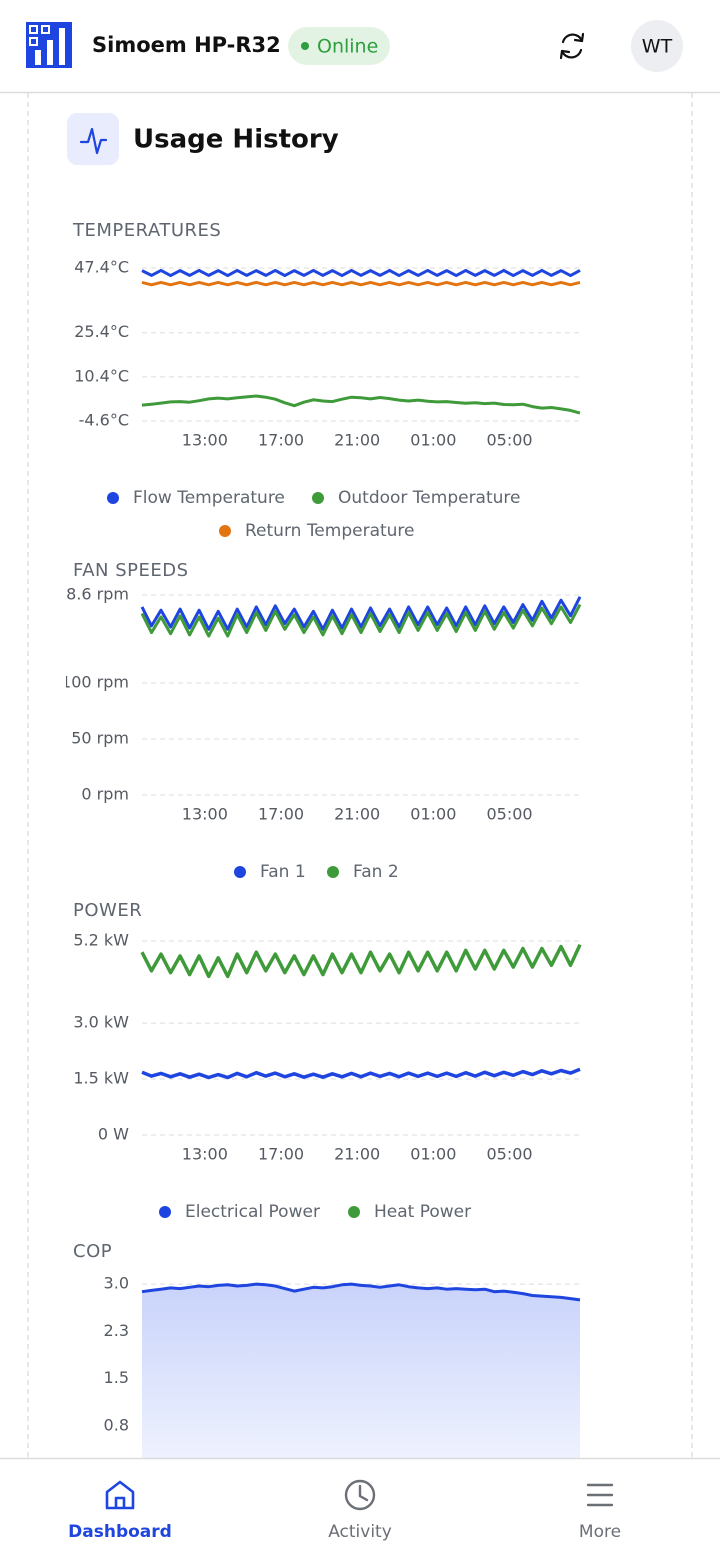 This screenshot has width=720, height=1564. What do you see at coordinates (49, 45) in the screenshot?
I see `logo` at bounding box center [49, 45].